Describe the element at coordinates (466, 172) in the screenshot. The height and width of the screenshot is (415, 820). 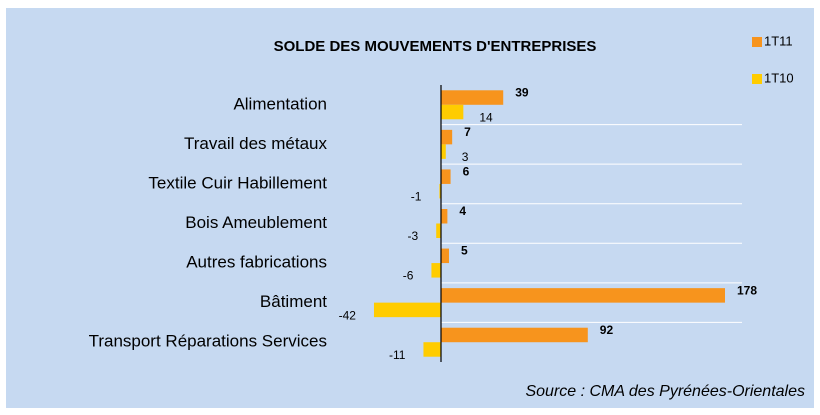
I see `value-label: 6` at that location.